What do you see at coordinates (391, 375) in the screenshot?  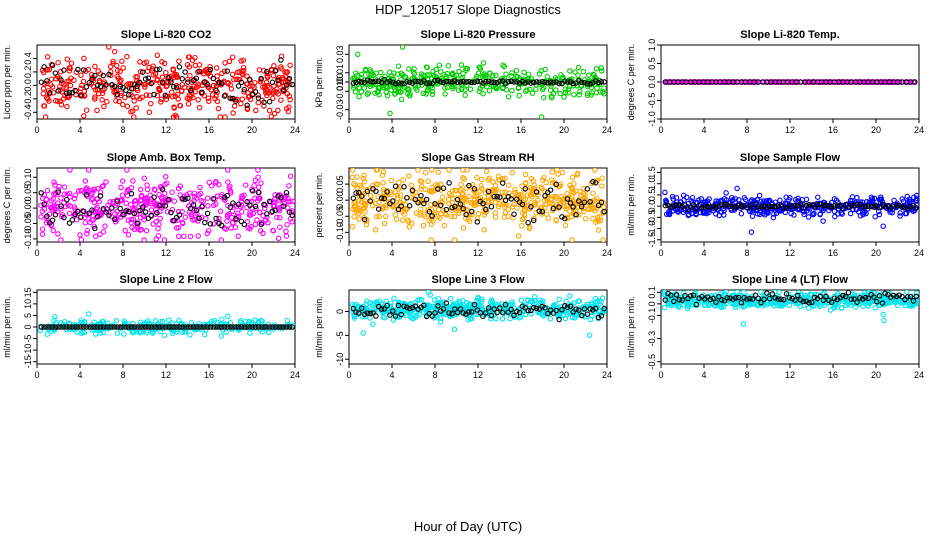 I see `x-tick-label: 4` at bounding box center [391, 375].